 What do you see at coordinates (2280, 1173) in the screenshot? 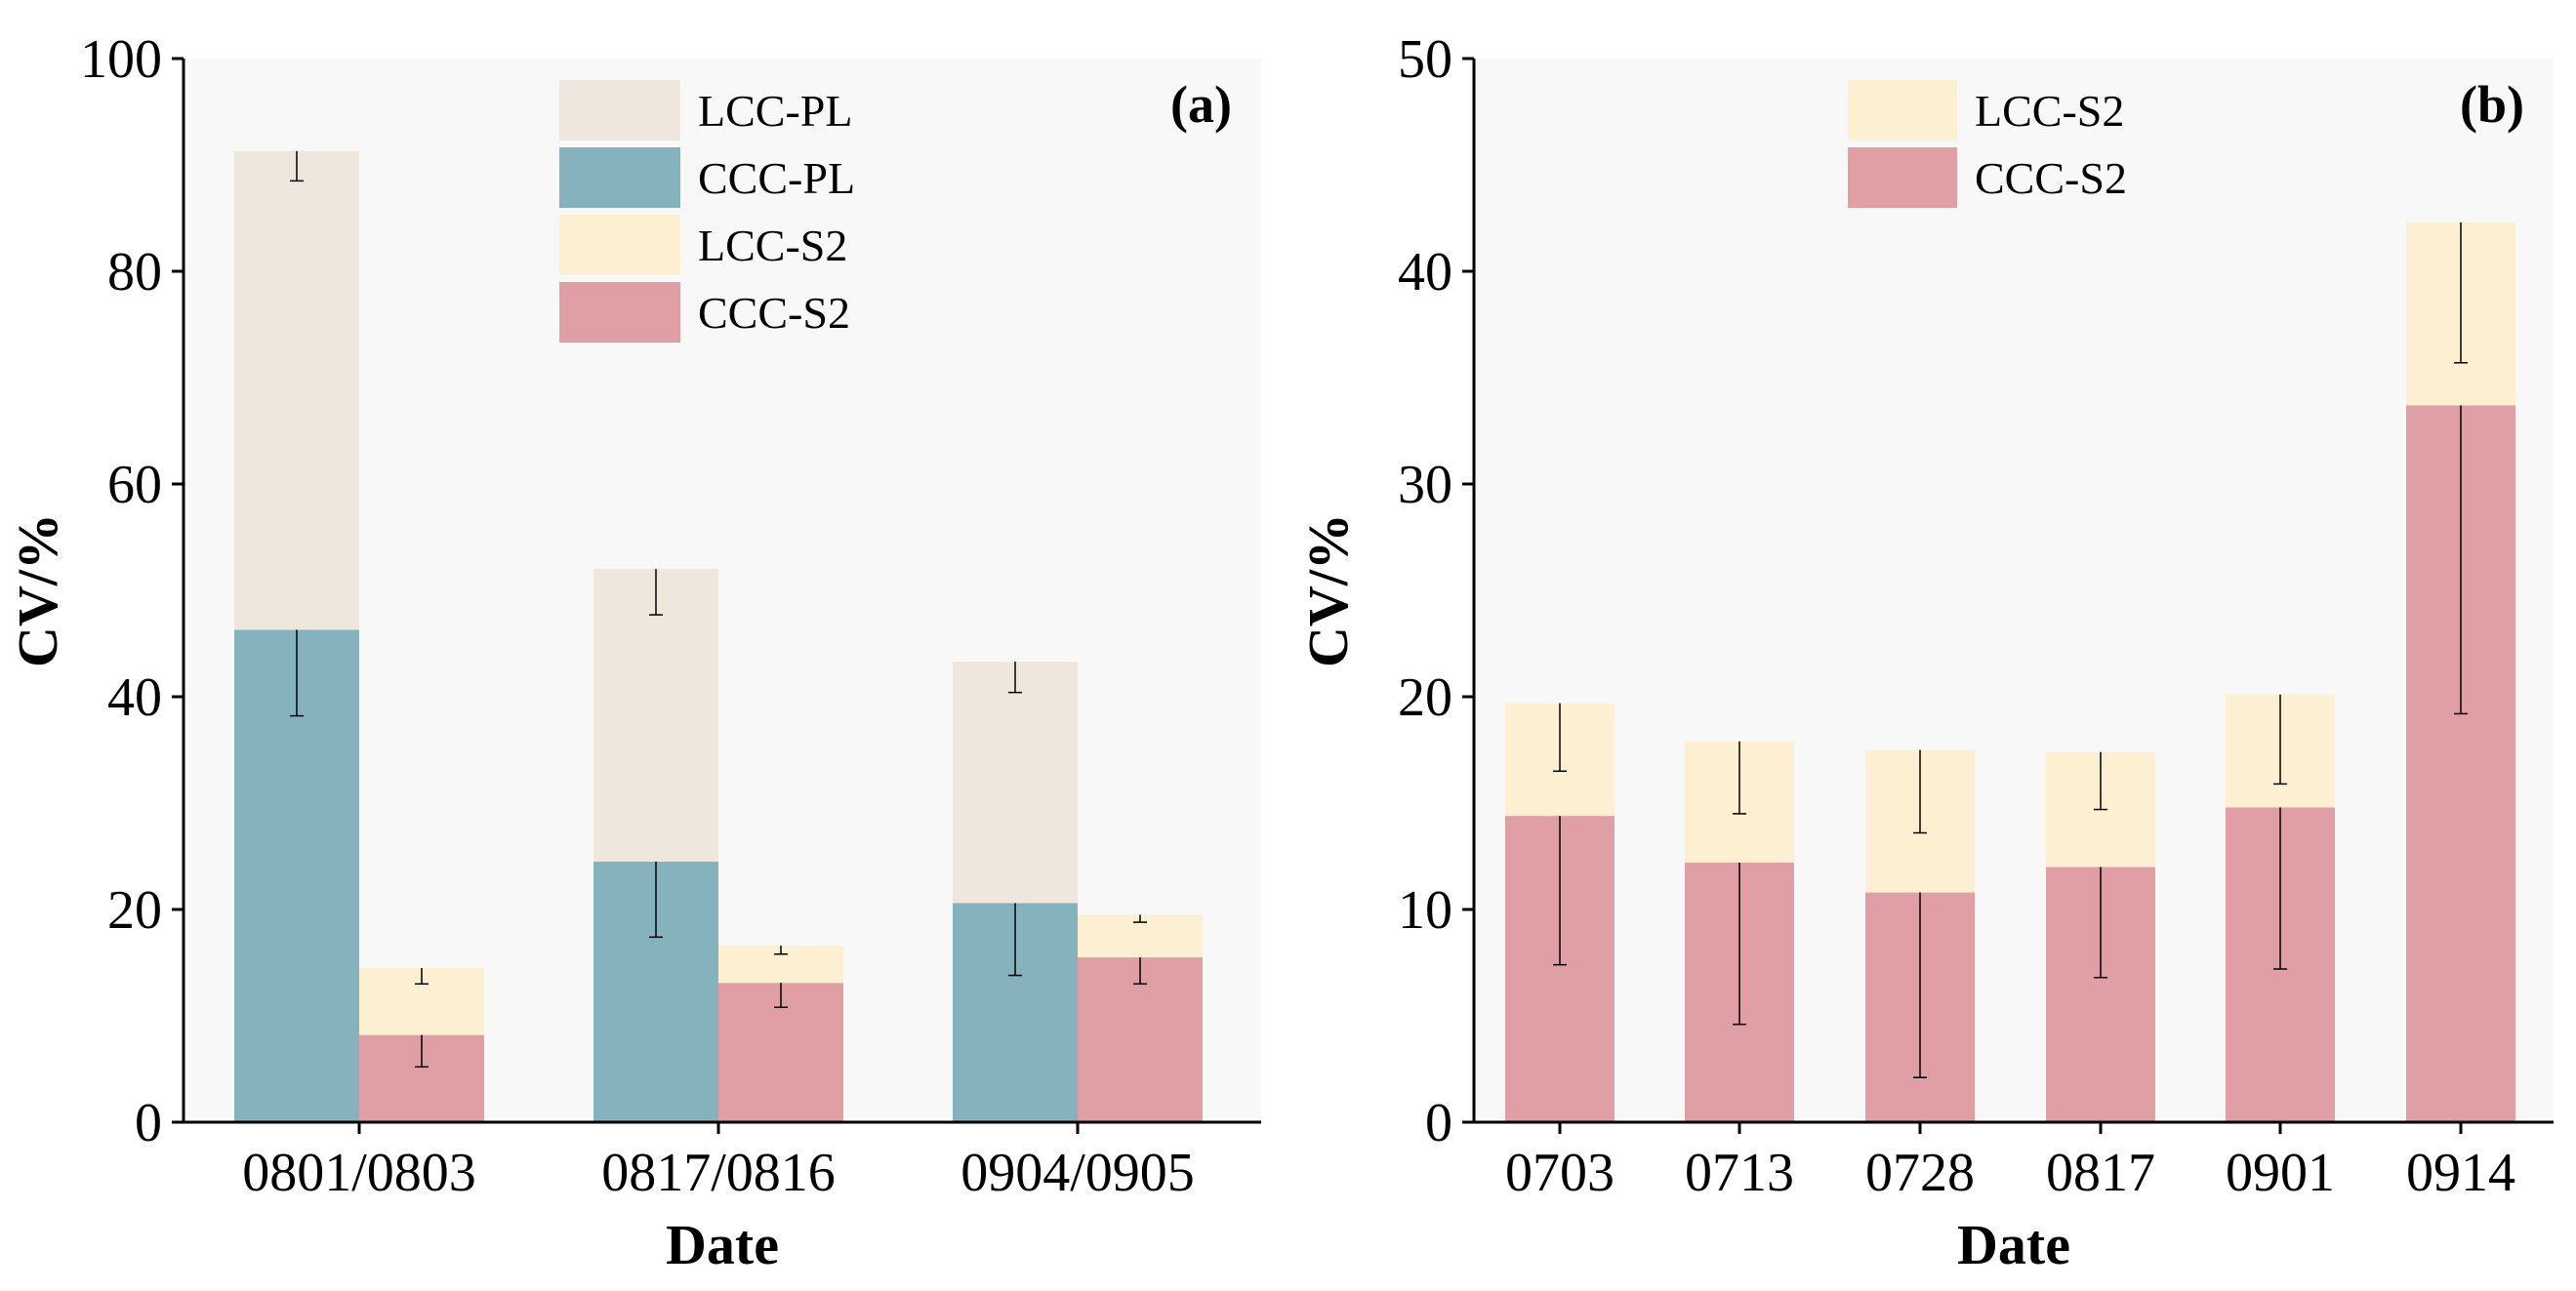
I see `x-tick-label: 0901` at bounding box center [2280, 1173].